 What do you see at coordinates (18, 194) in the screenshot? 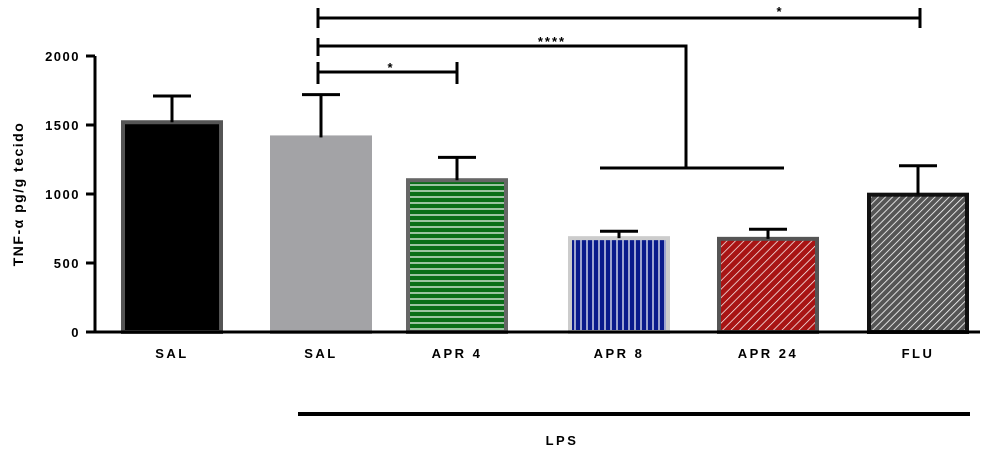
I see `y-axis-title: TNF-α pg/g tecido` at bounding box center [18, 194].